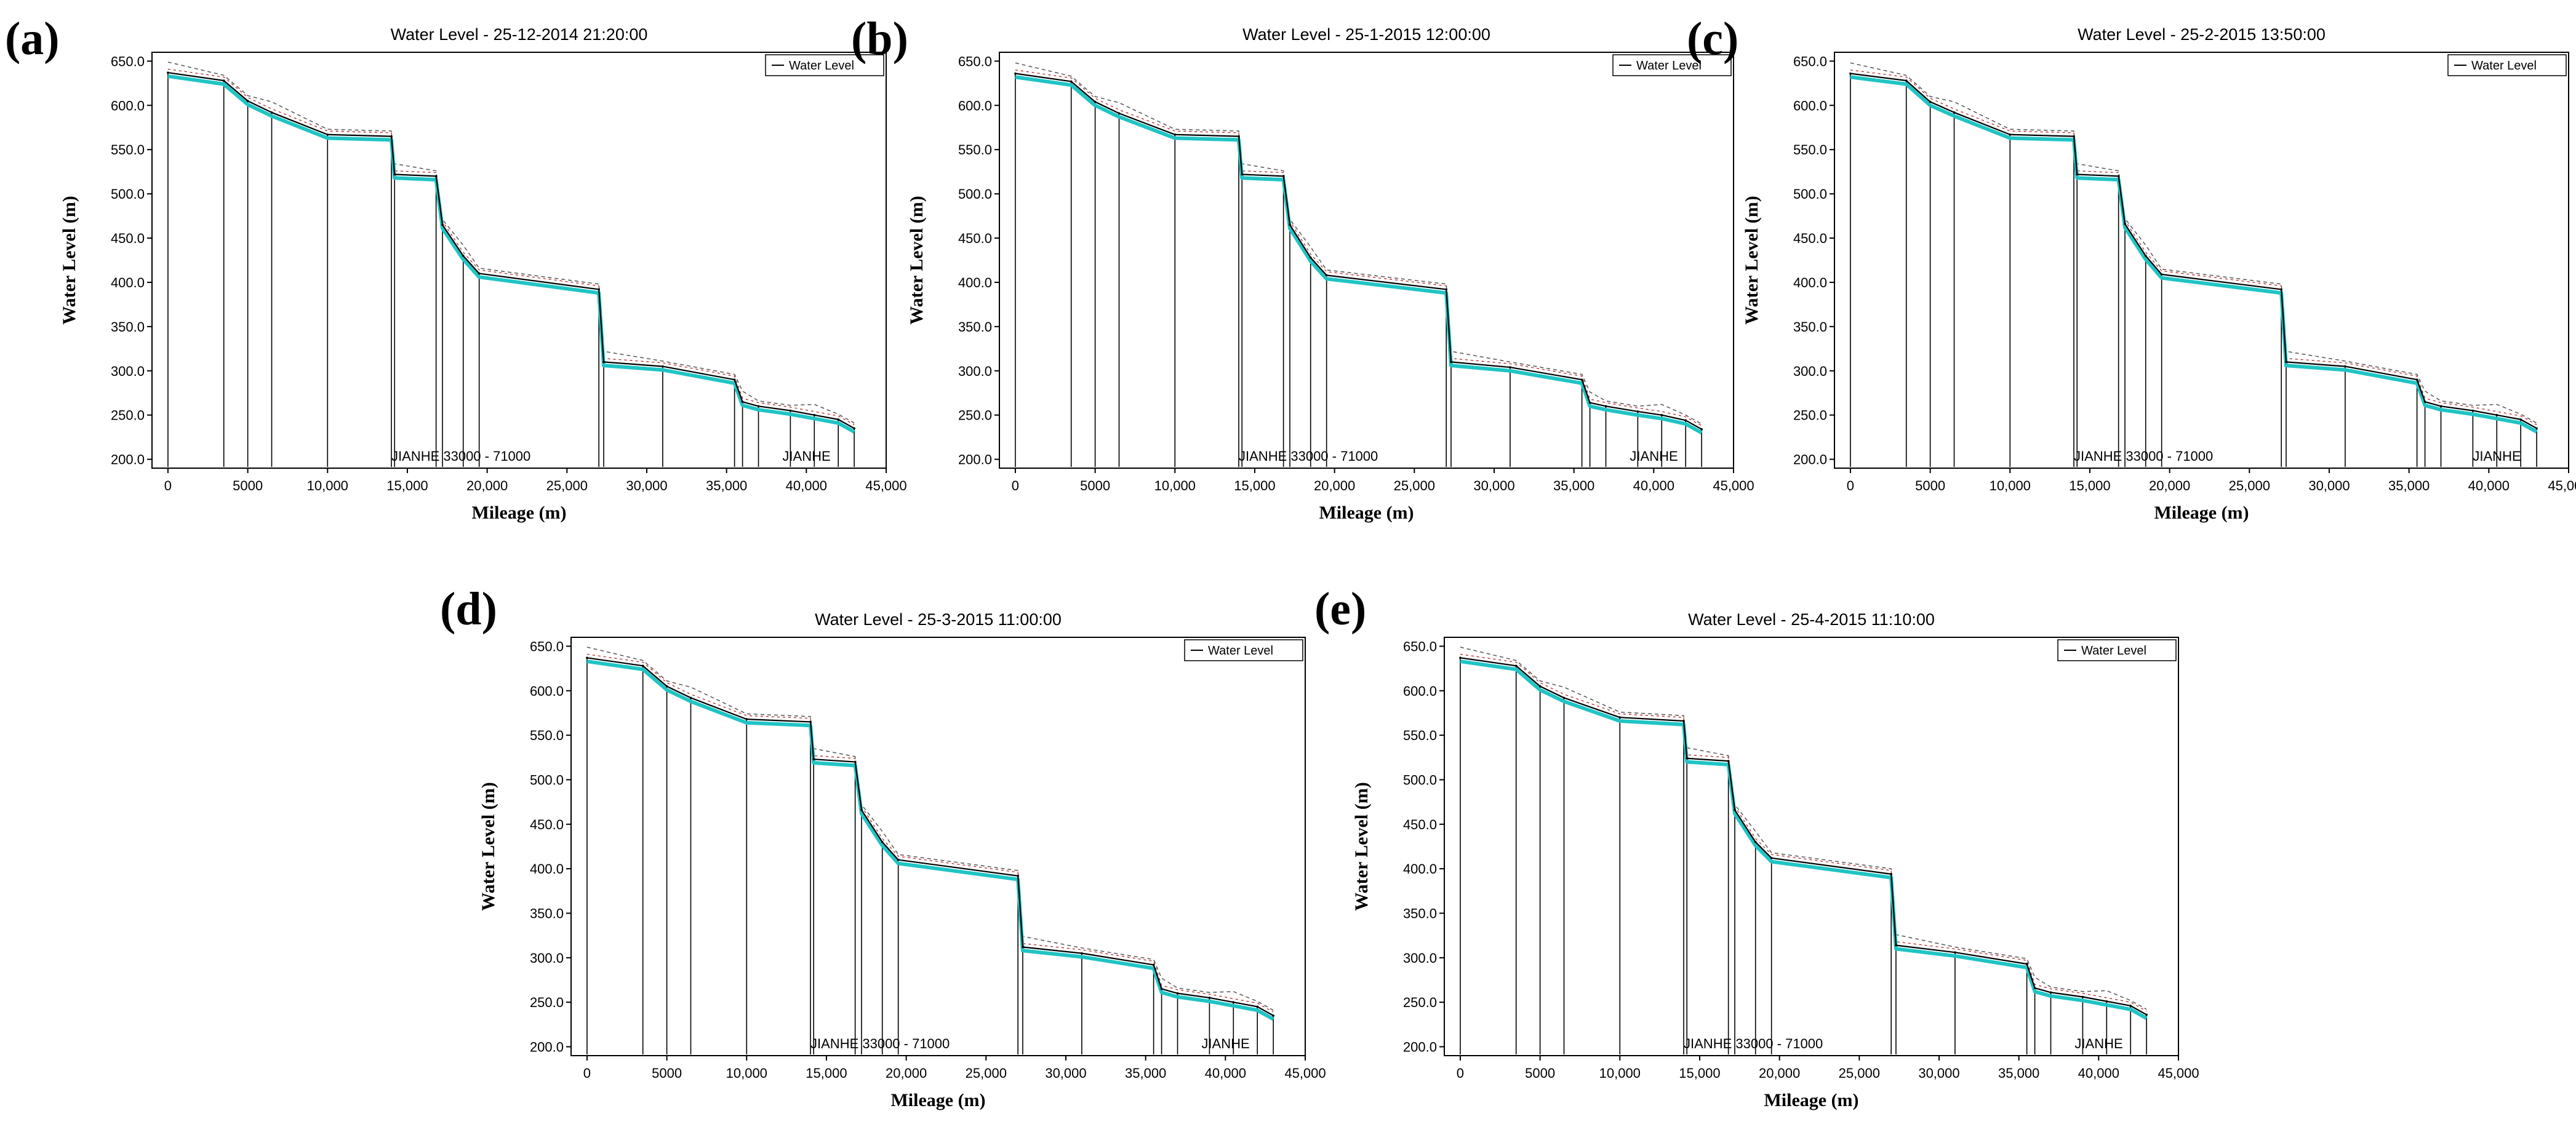 The height and width of the screenshot is (1127, 2576). What do you see at coordinates (2018, 1073) in the screenshot?
I see `x-tick-label: 35,000` at bounding box center [2018, 1073].